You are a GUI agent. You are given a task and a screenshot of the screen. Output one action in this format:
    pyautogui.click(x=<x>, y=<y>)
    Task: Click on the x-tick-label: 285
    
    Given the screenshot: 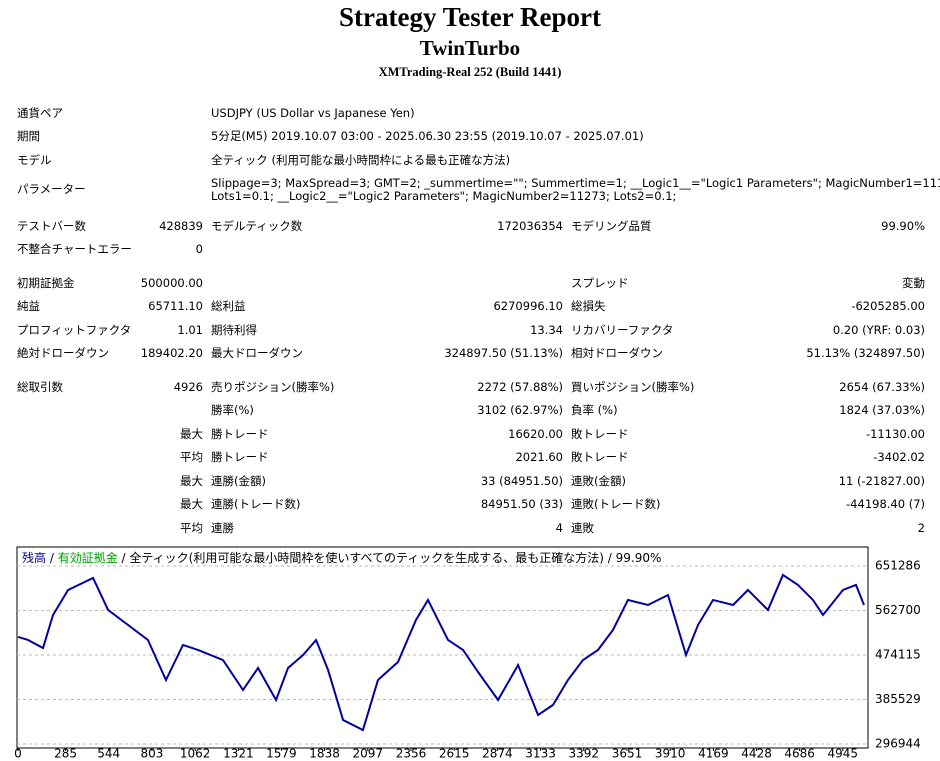 What is the action you would take?
    pyautogui.click(x=65, y=754)
    